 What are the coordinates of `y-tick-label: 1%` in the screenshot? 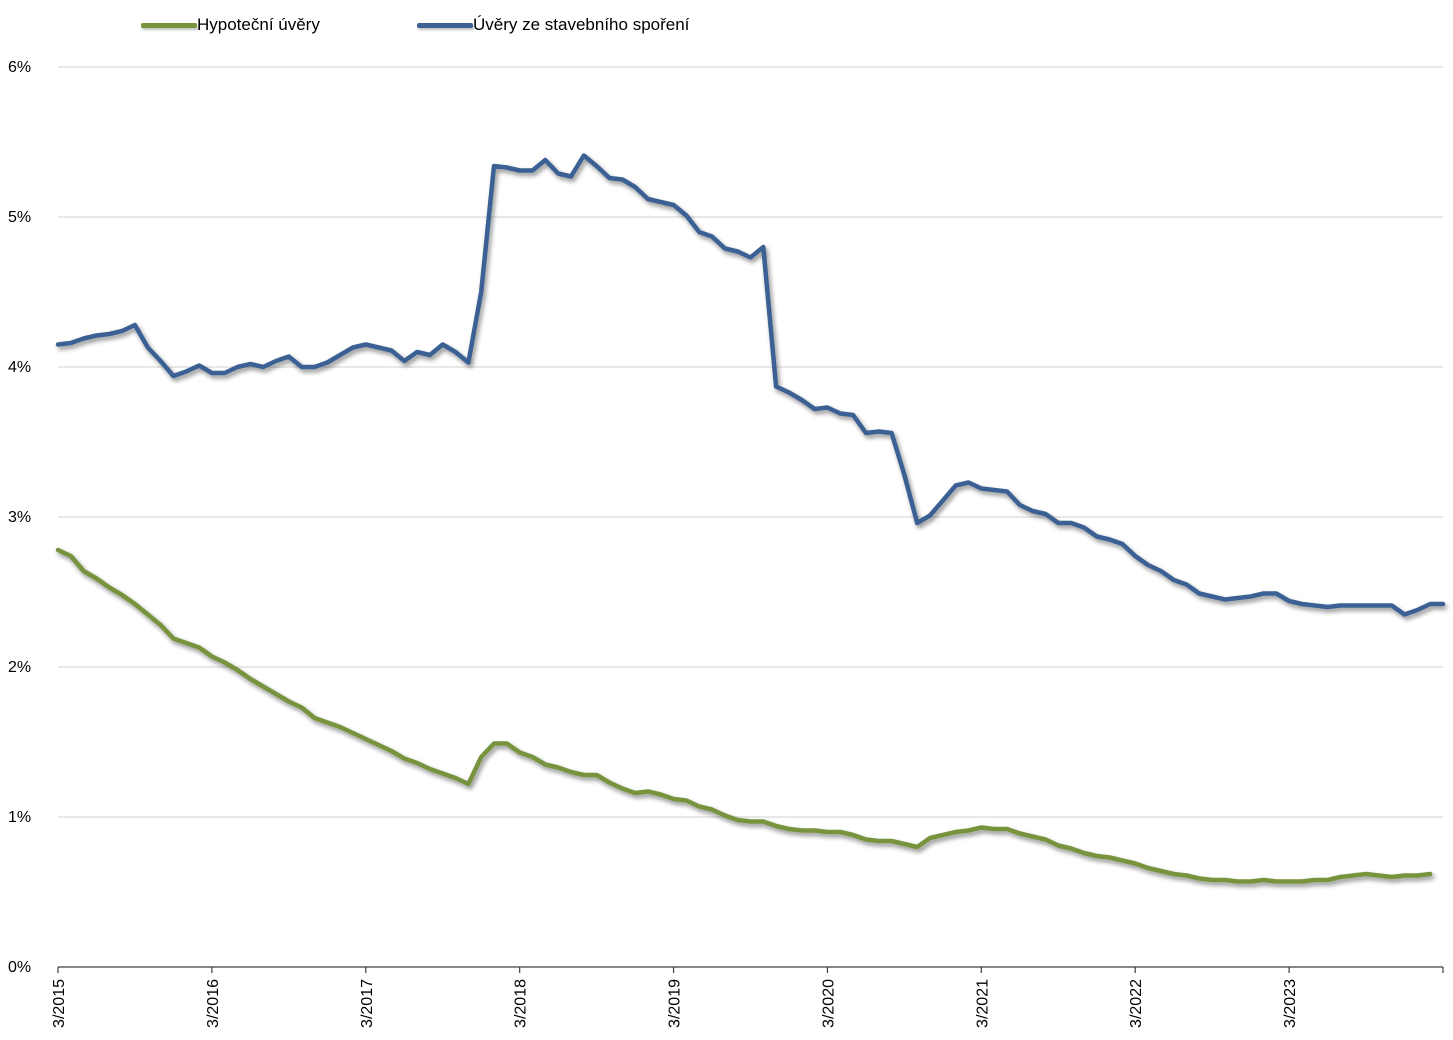 It's located at (19, 817).